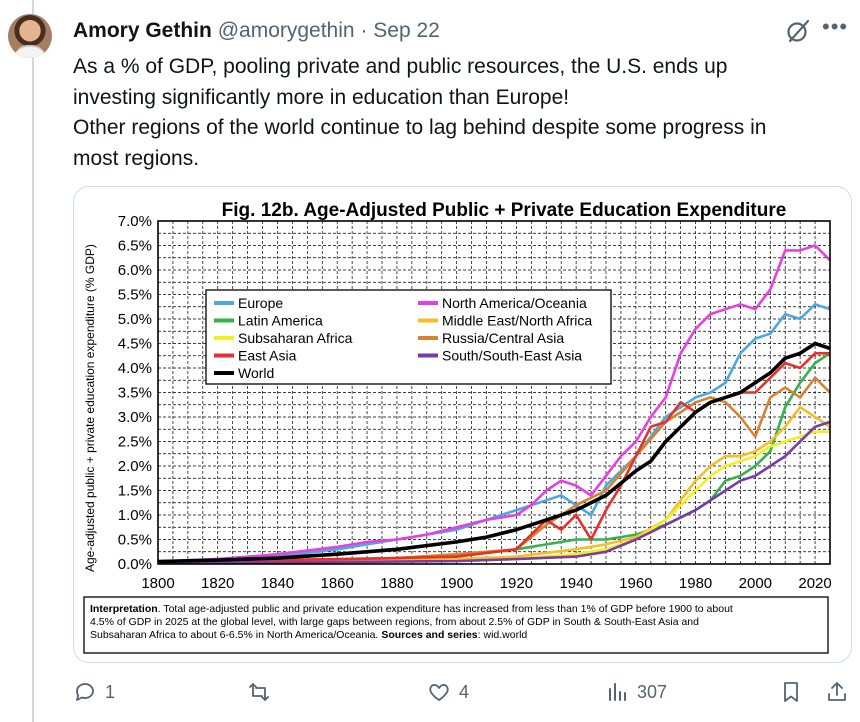 This screenshot has width=860, height=722. I want to click on y-tick-label: 0.5%, so click(135, 540).